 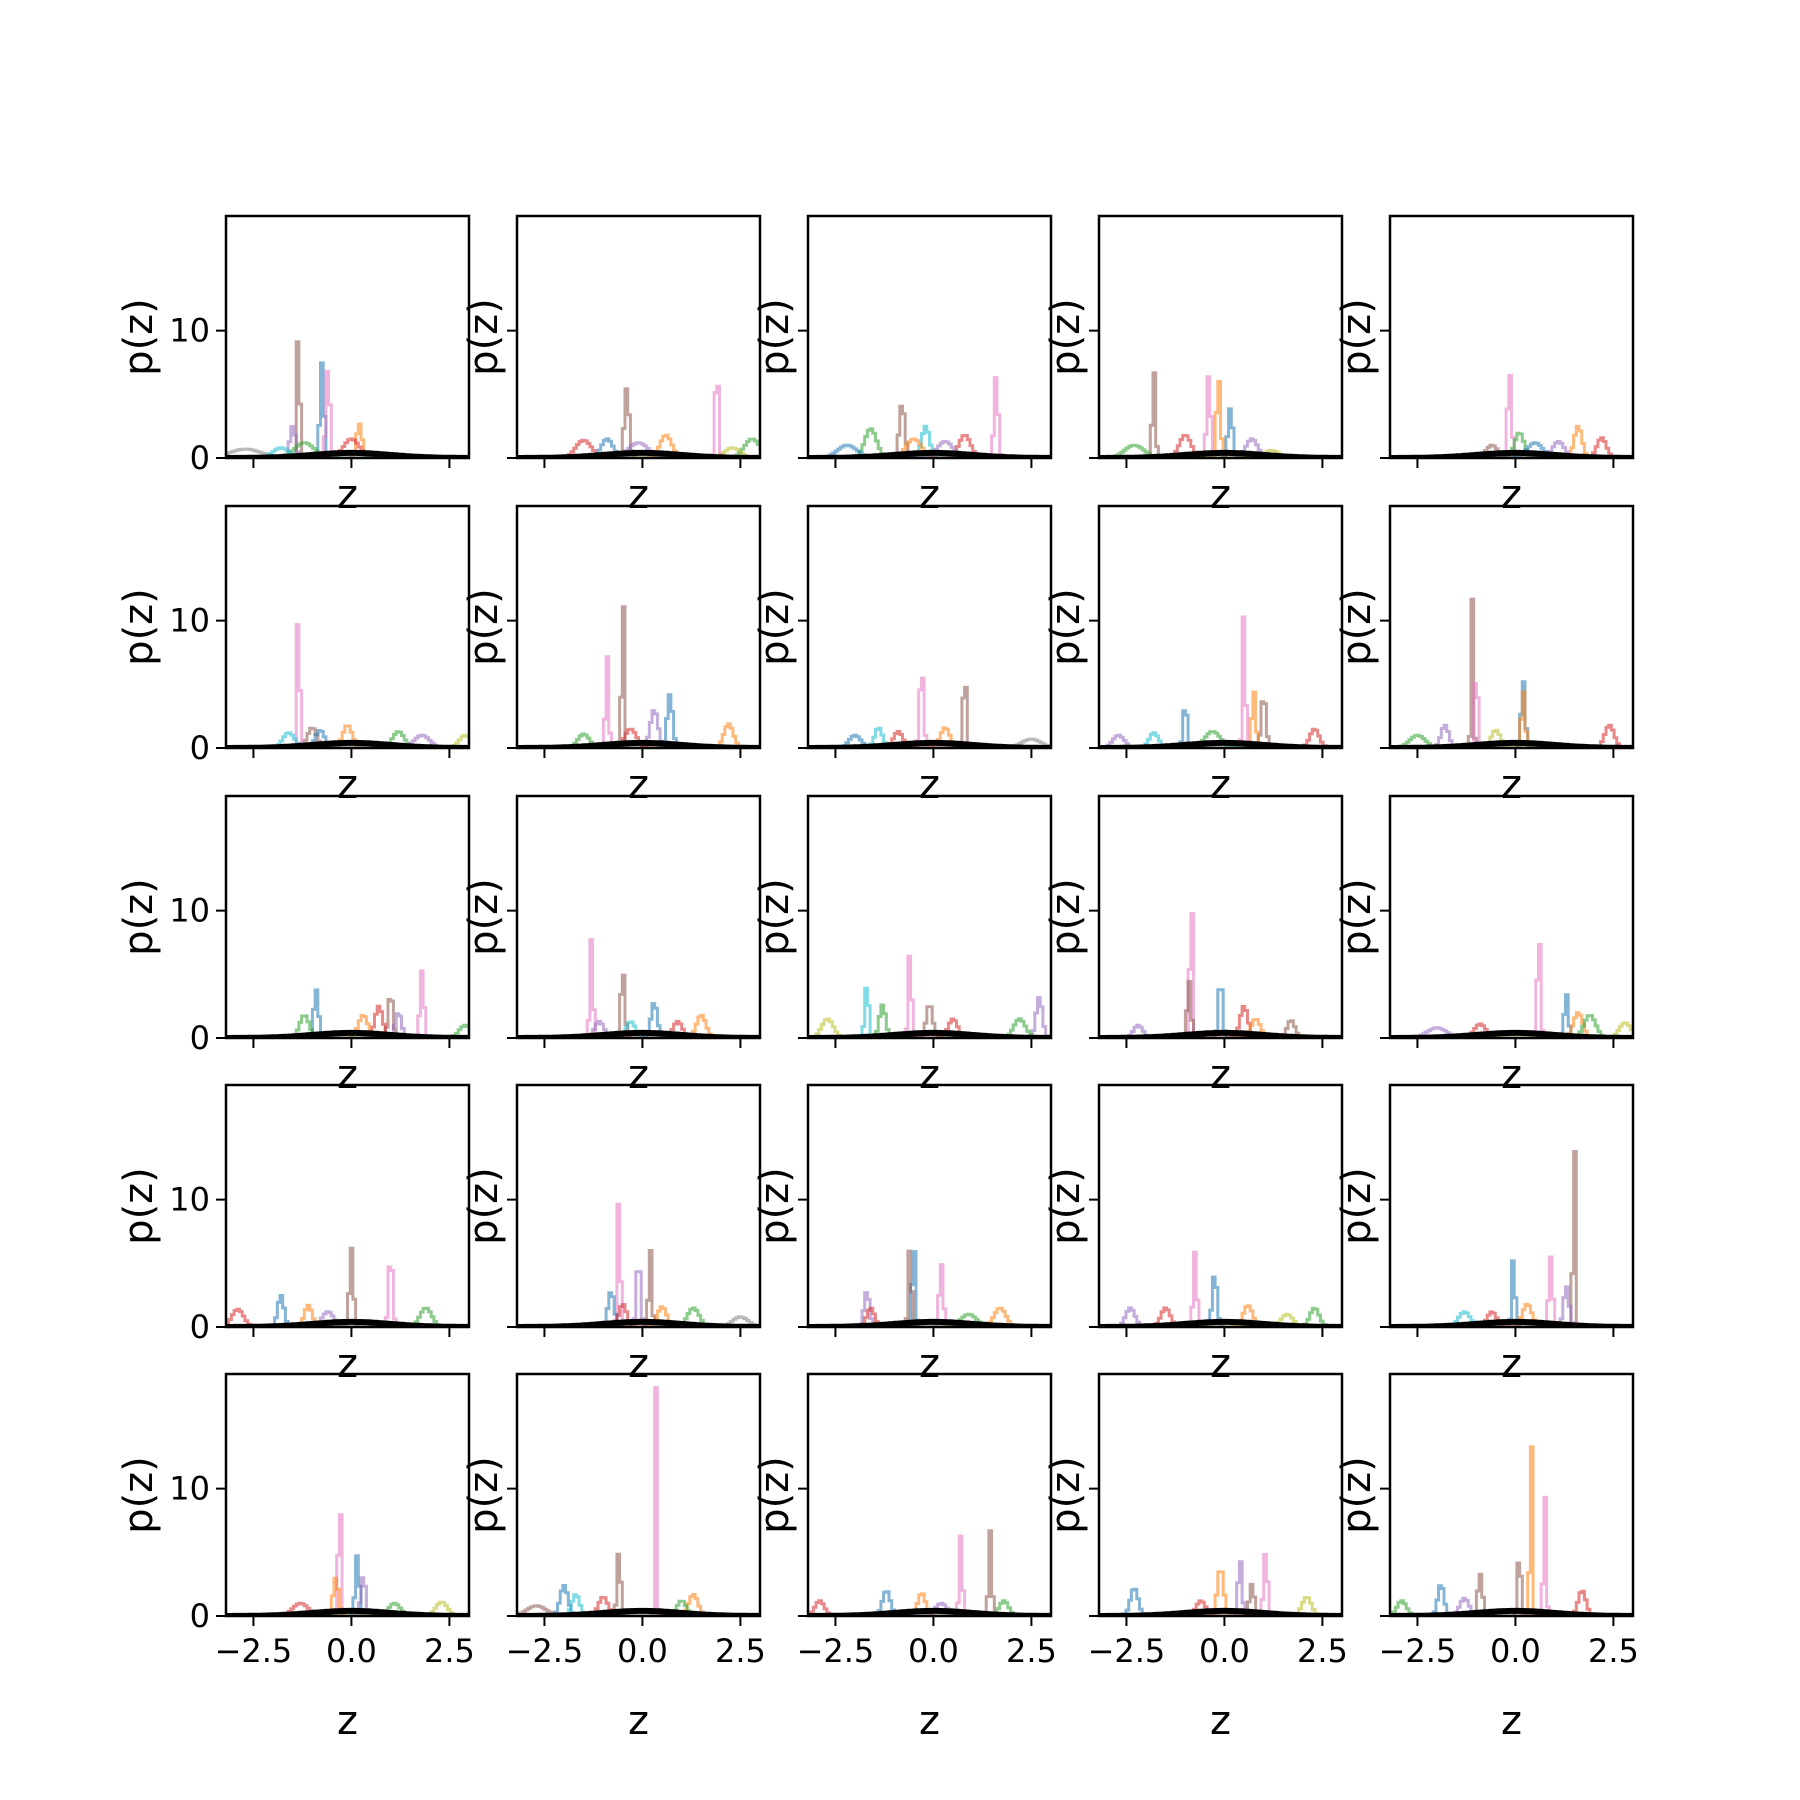 I want to click on subplot-3-5: z p(z), so click(x=1484, y=946).